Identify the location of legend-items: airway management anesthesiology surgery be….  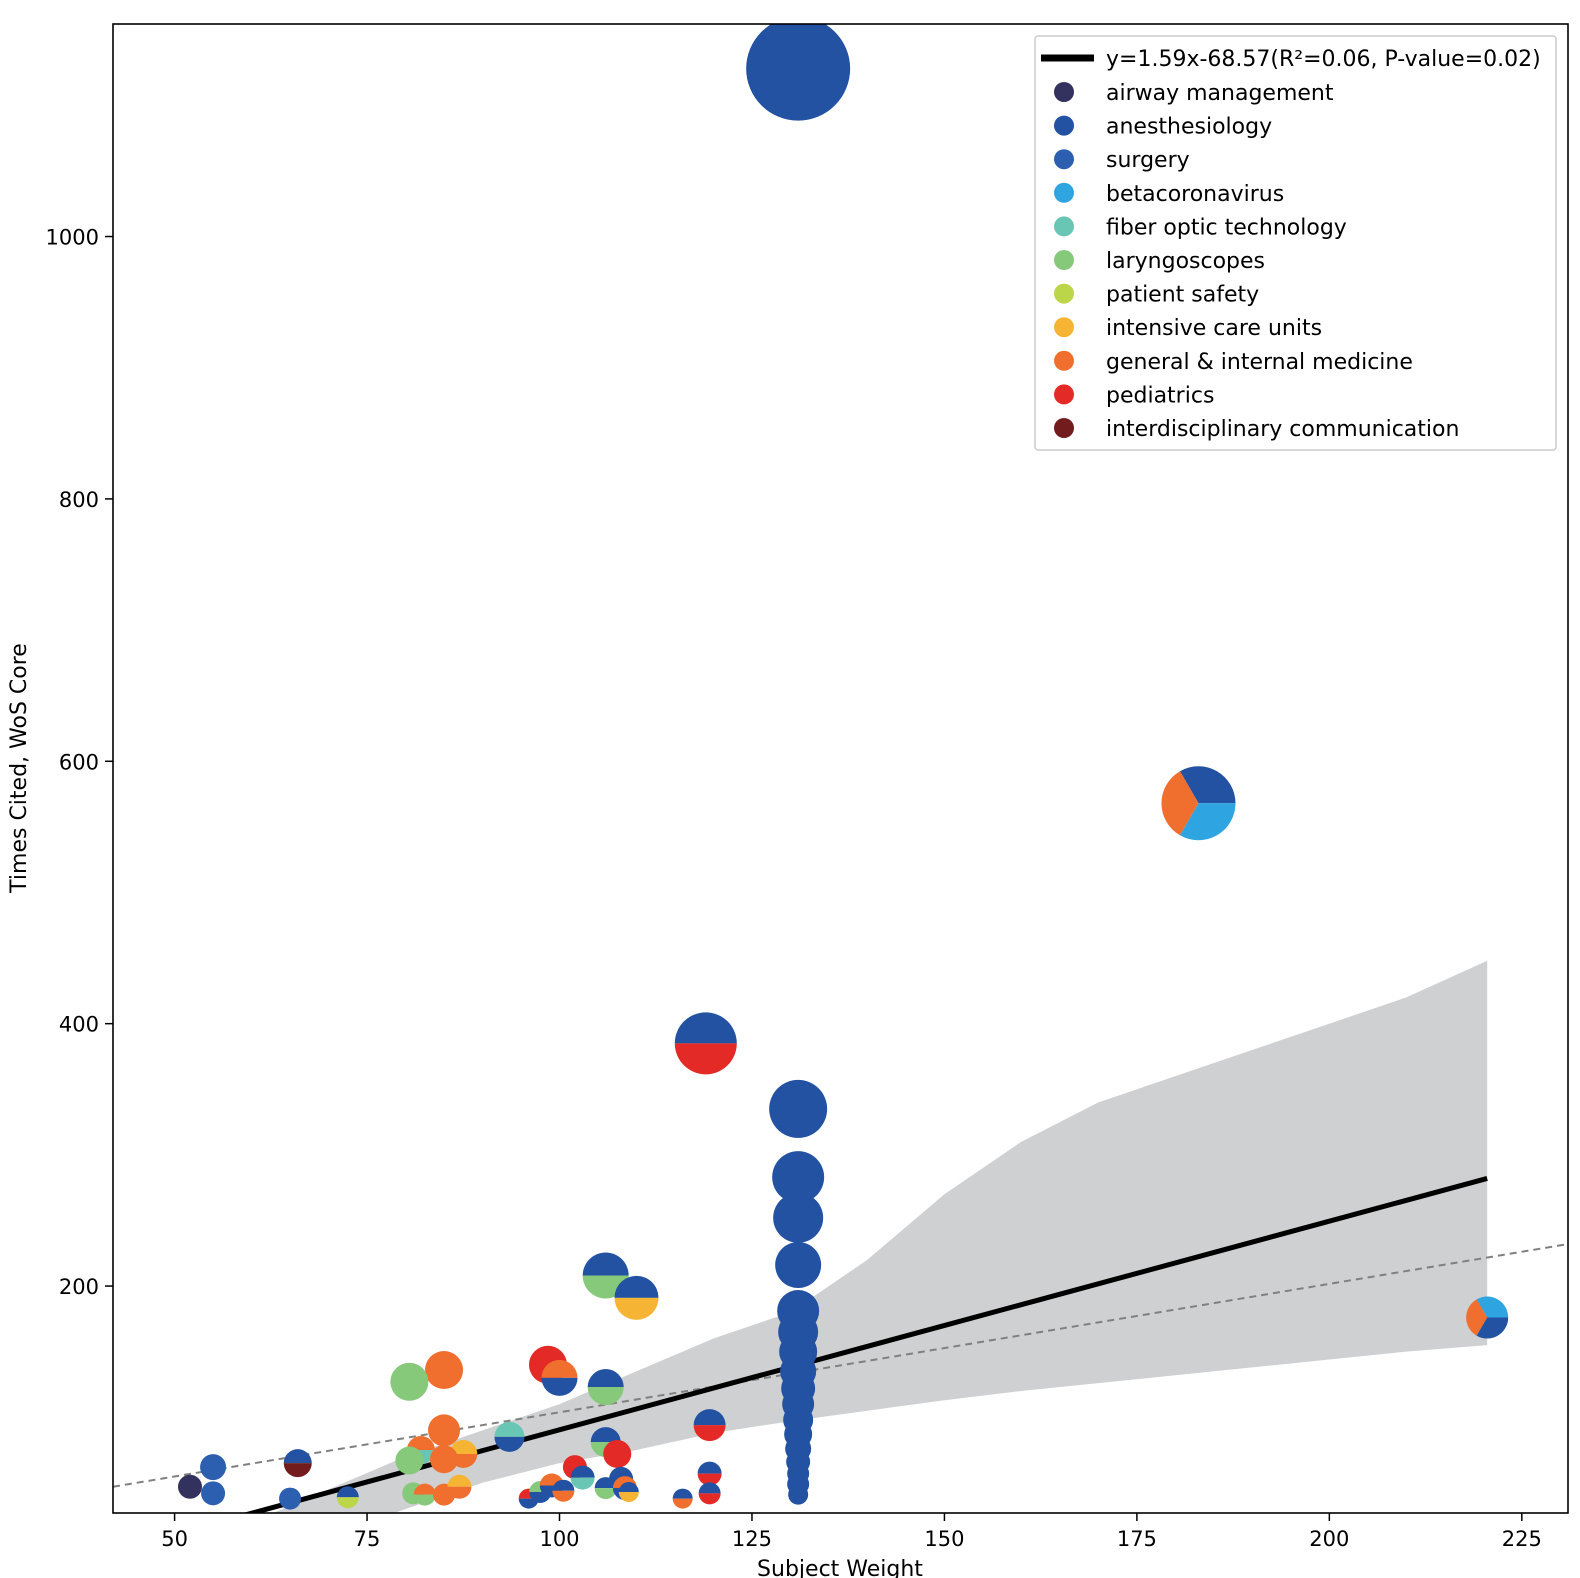
(1256, 261).